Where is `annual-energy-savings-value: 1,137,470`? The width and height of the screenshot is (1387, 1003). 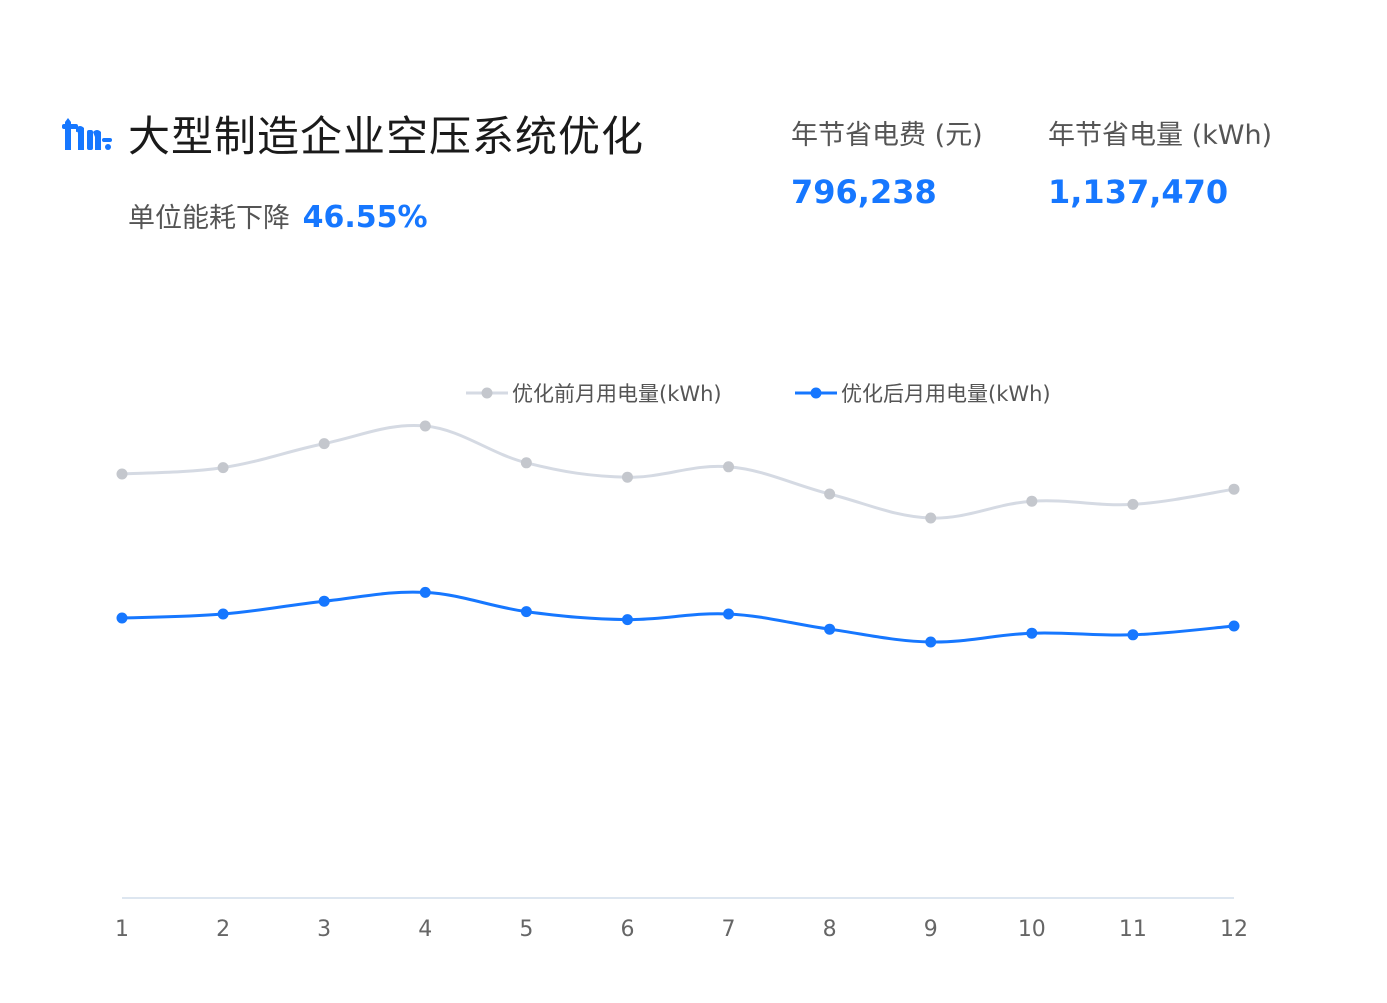 annual-energy-savings-value: 1,137,470 is located at coordinates (1138, 192).